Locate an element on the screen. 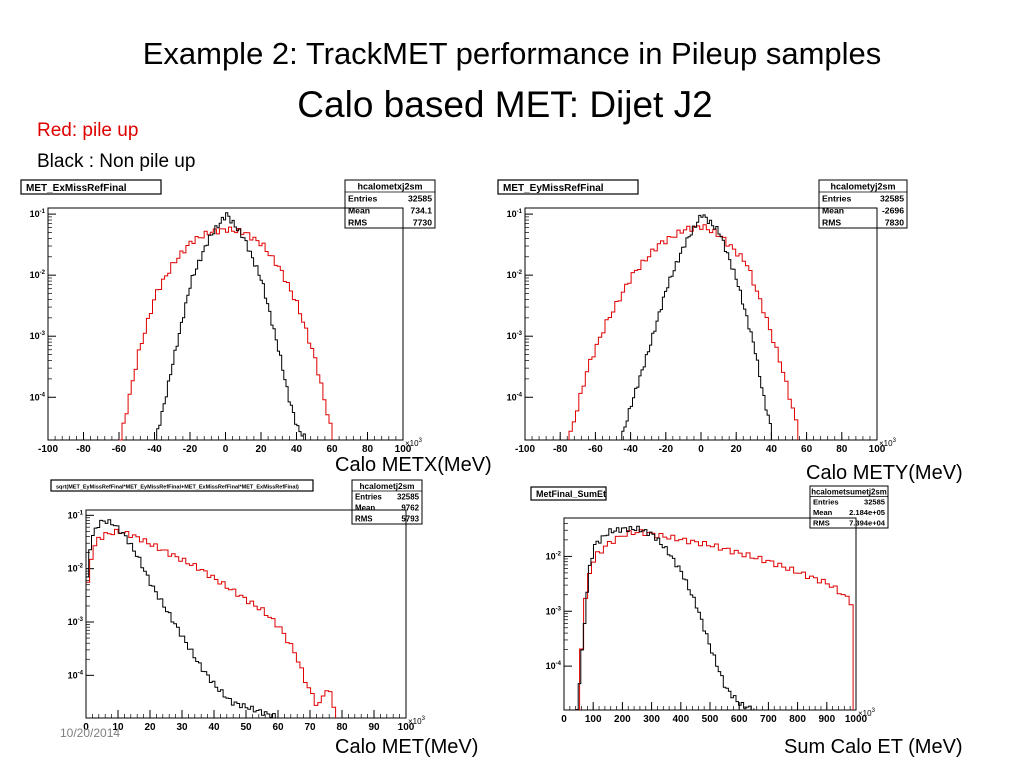 The height and width of the screenshot is (768, 1024). legend-nonpileup: Black : Non pile up is located at coordinates (116, 161).